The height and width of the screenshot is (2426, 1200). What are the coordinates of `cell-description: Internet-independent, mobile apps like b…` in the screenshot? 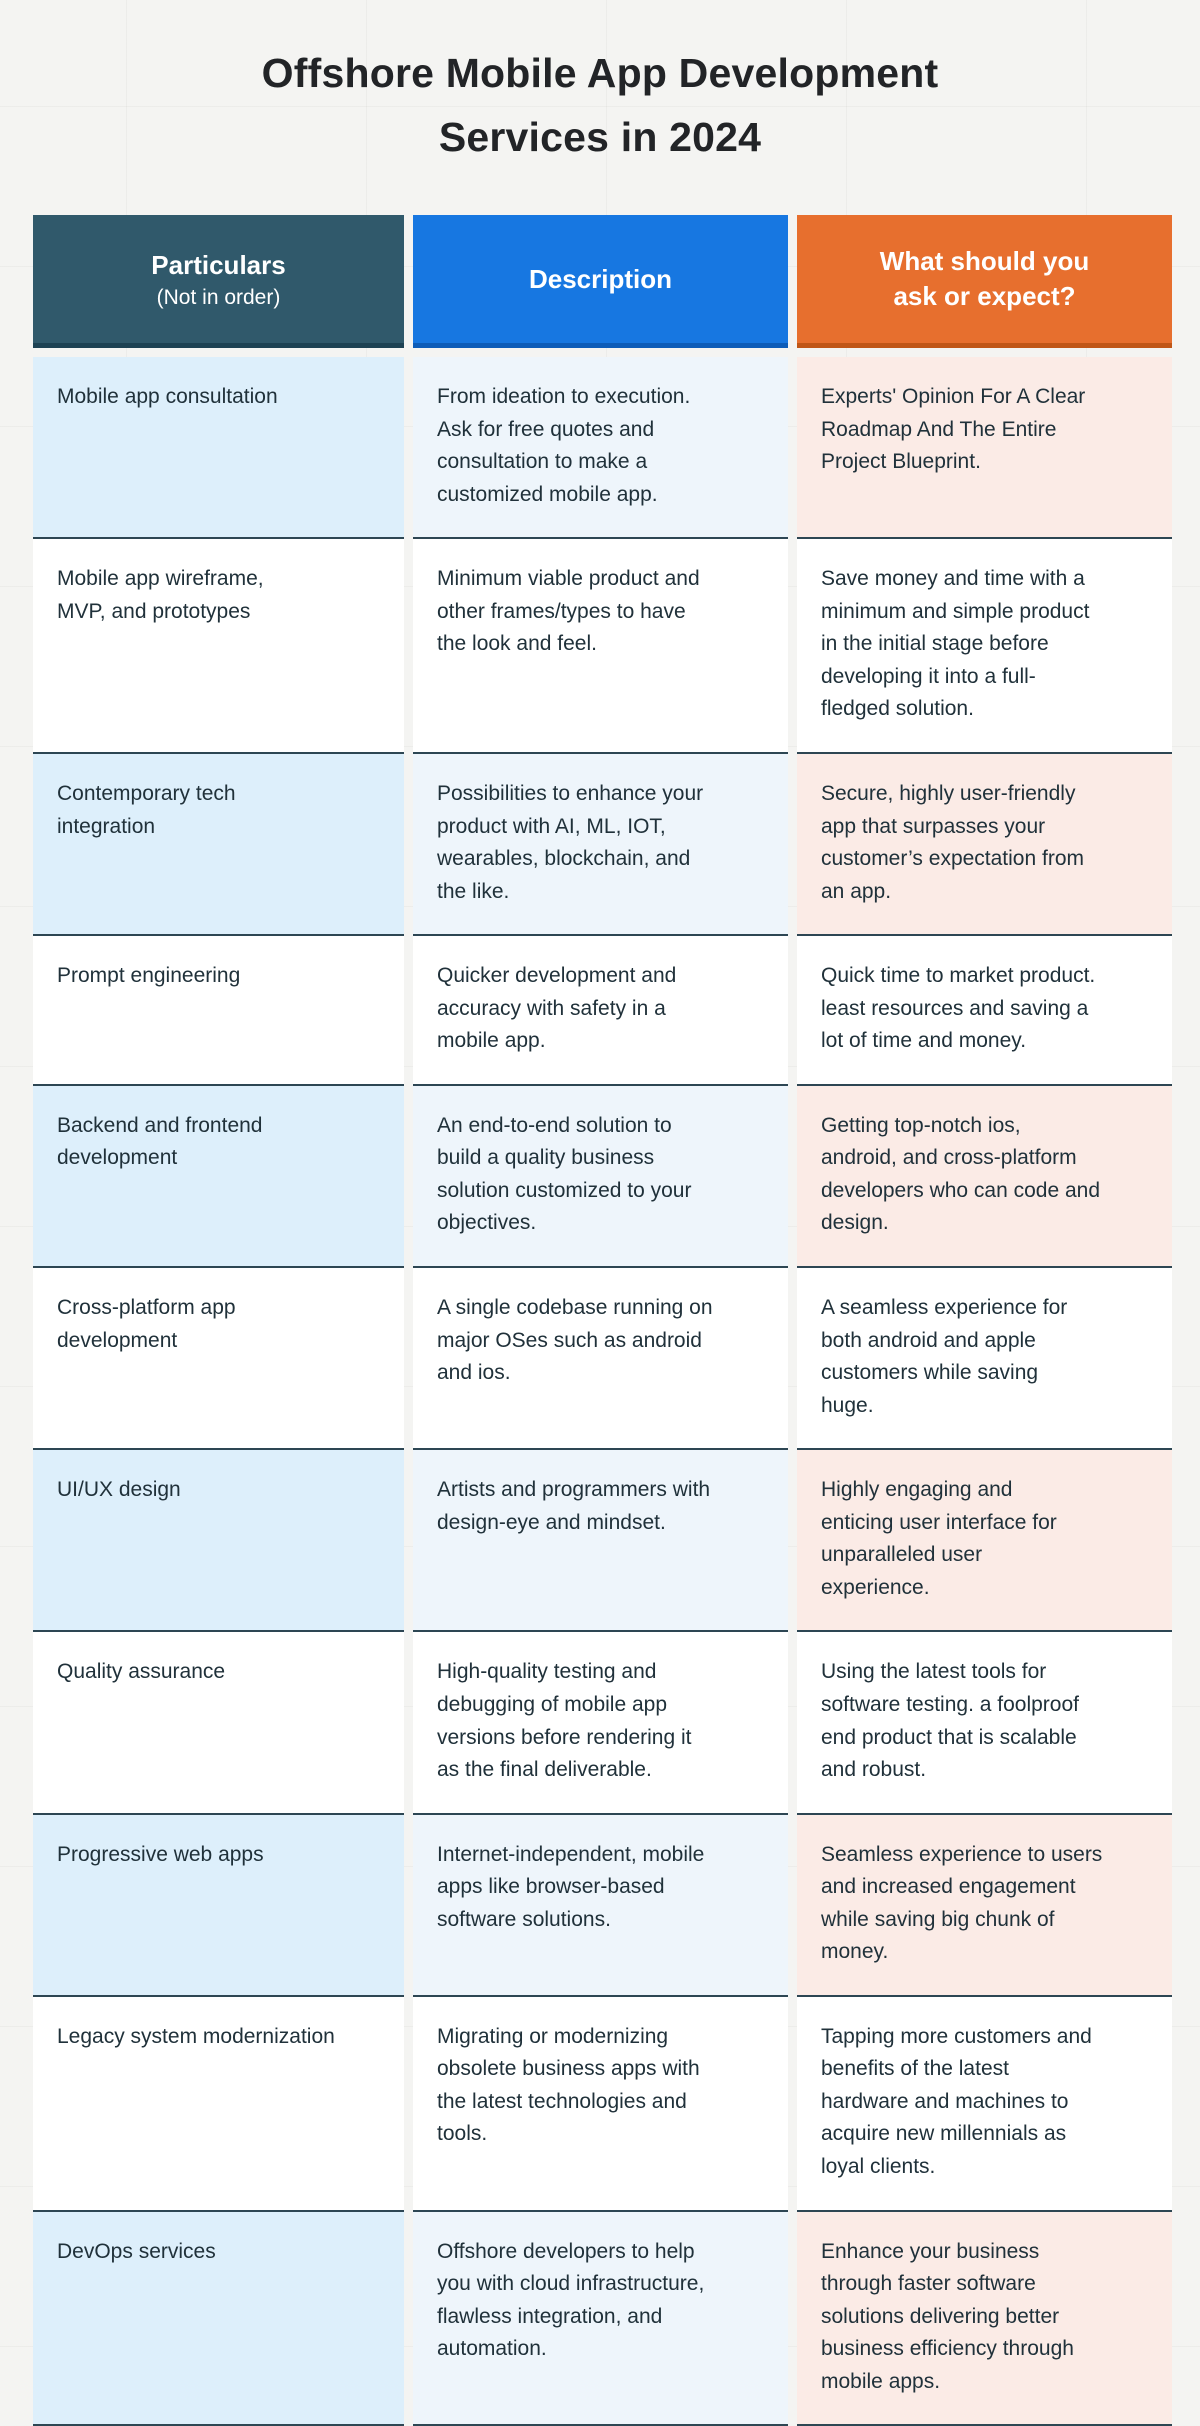 It's located at (600, 1905).